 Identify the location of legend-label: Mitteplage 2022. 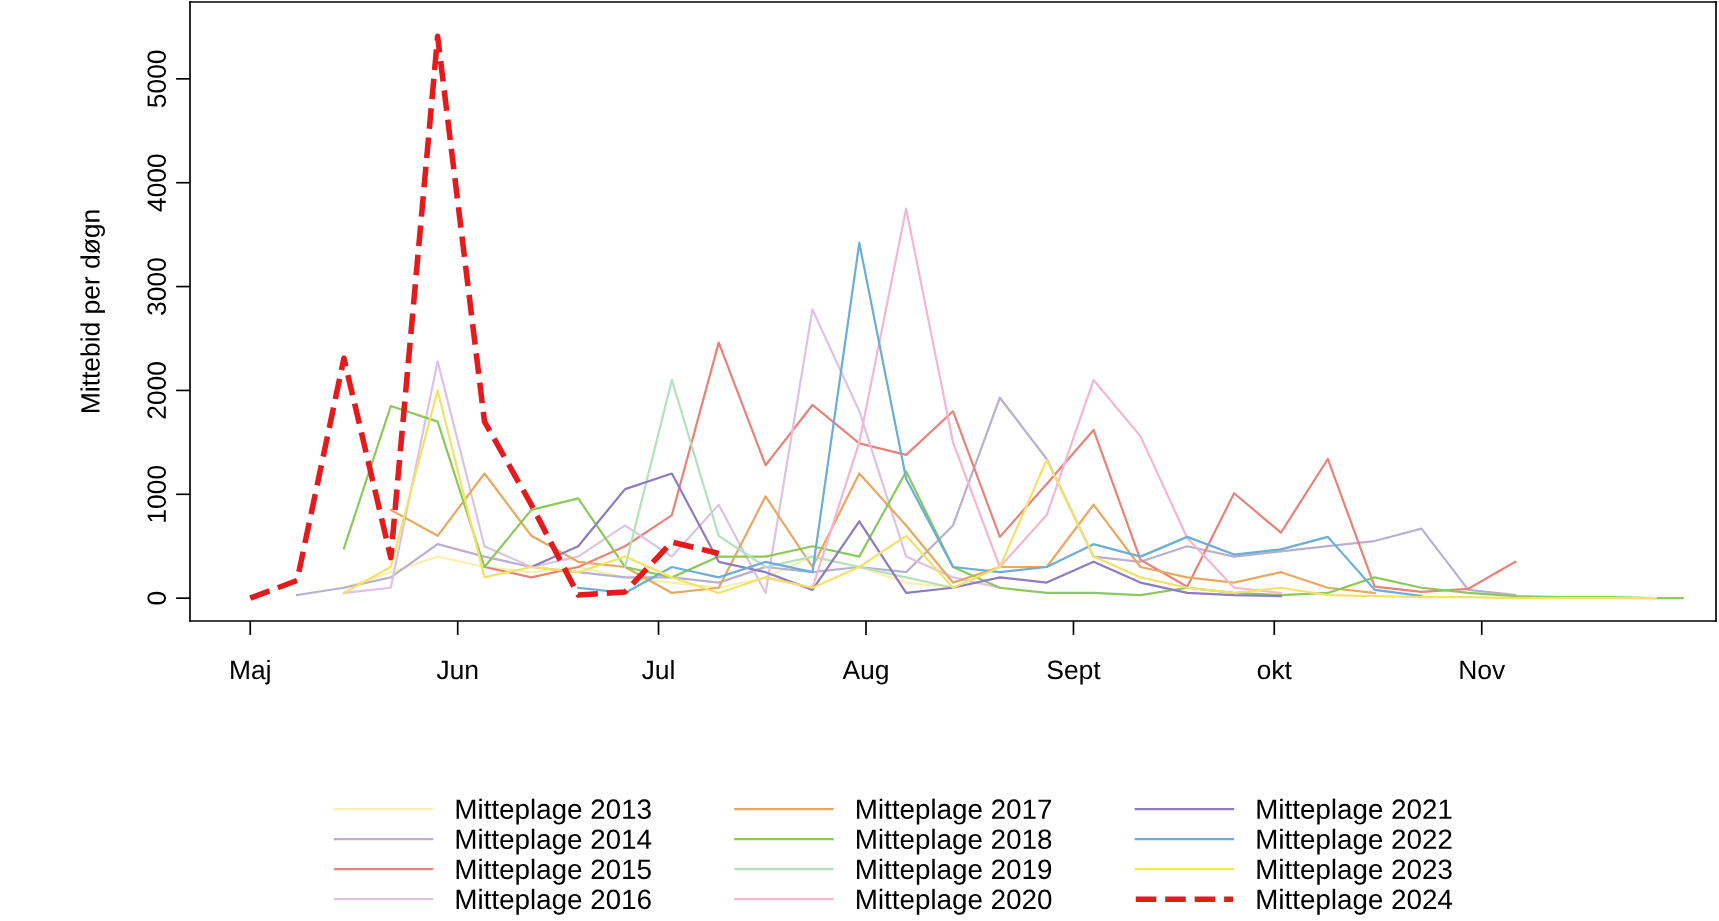
(1354, 841).